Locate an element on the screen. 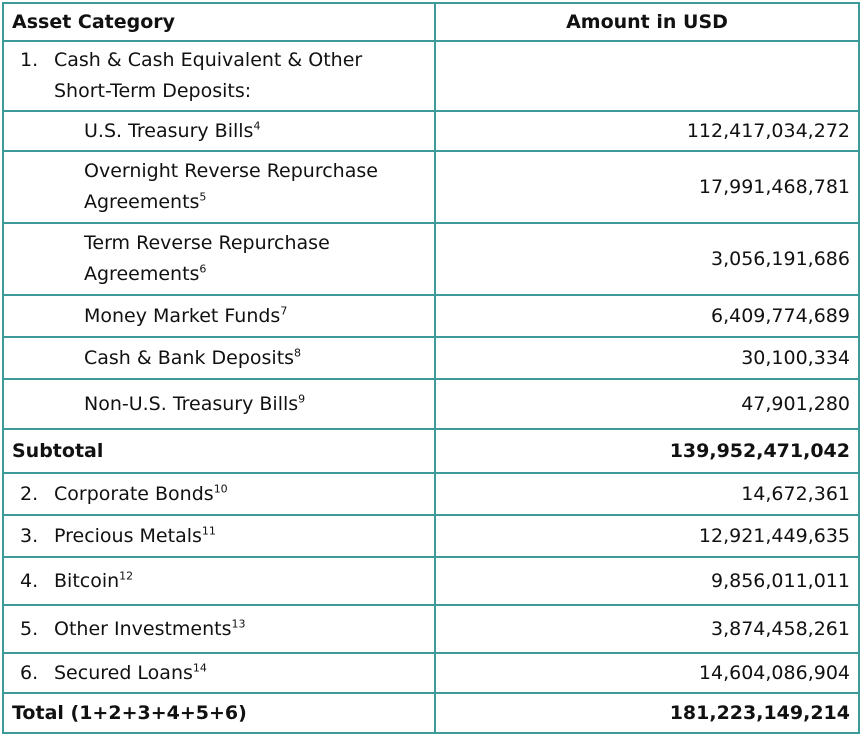 This screenshot has height=734, width=860. header-category: Asset Category is located at coordinates (219, 22).